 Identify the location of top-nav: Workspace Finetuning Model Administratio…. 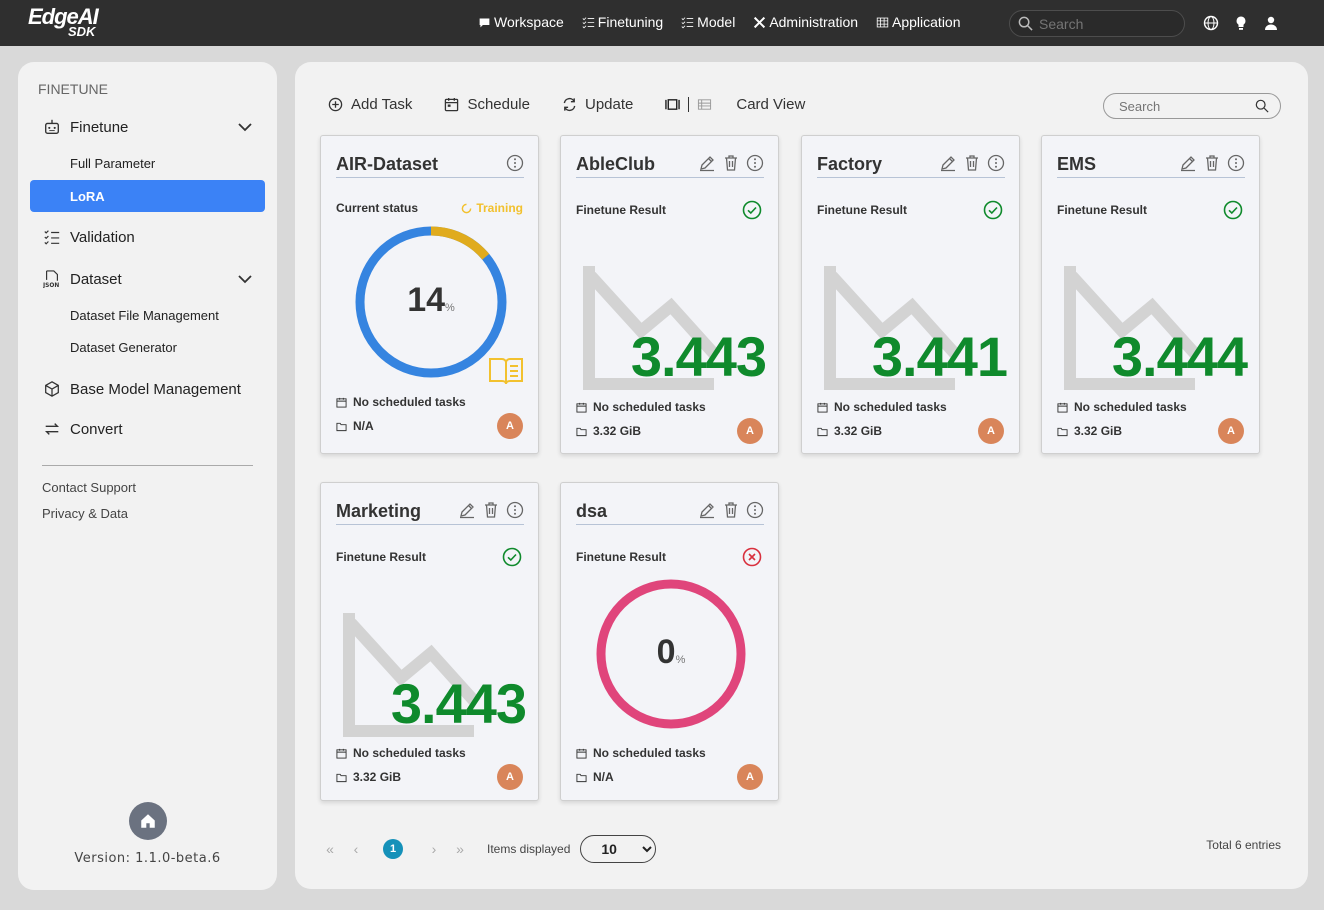
(719, 22).